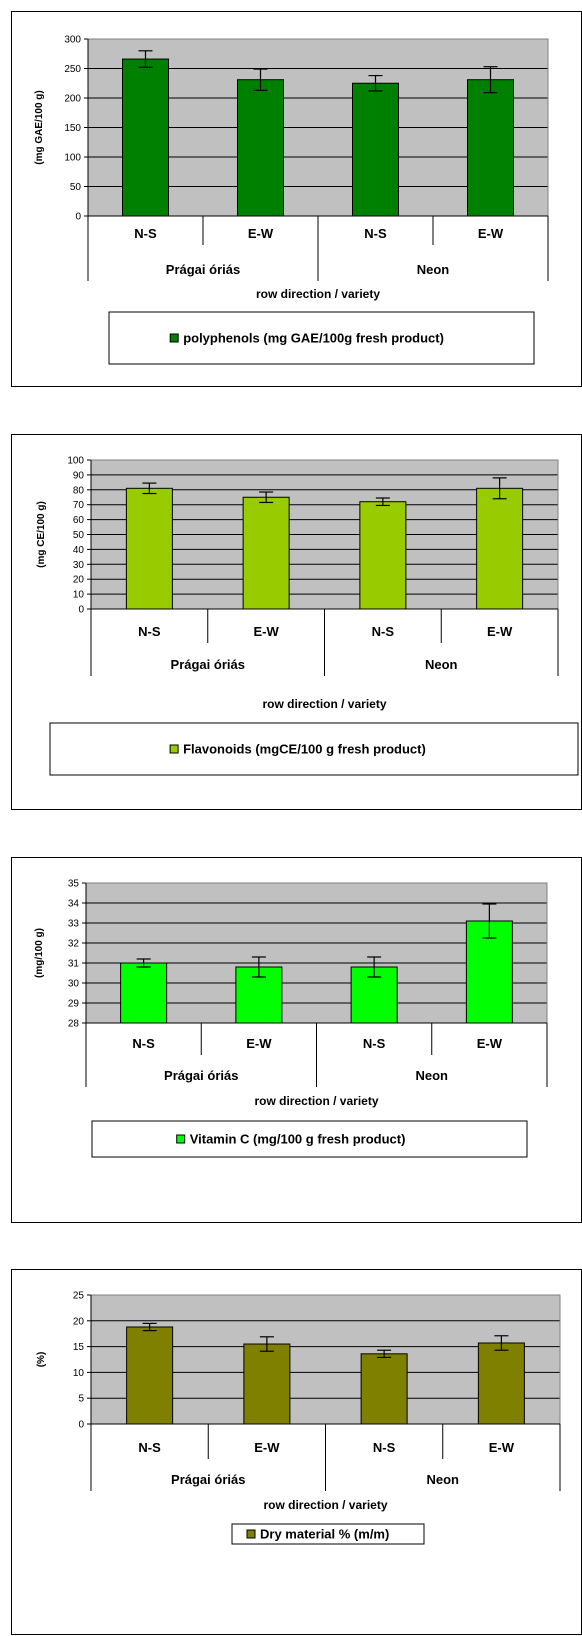  I want to click on y-tick-label: 150, so click(72, 128).